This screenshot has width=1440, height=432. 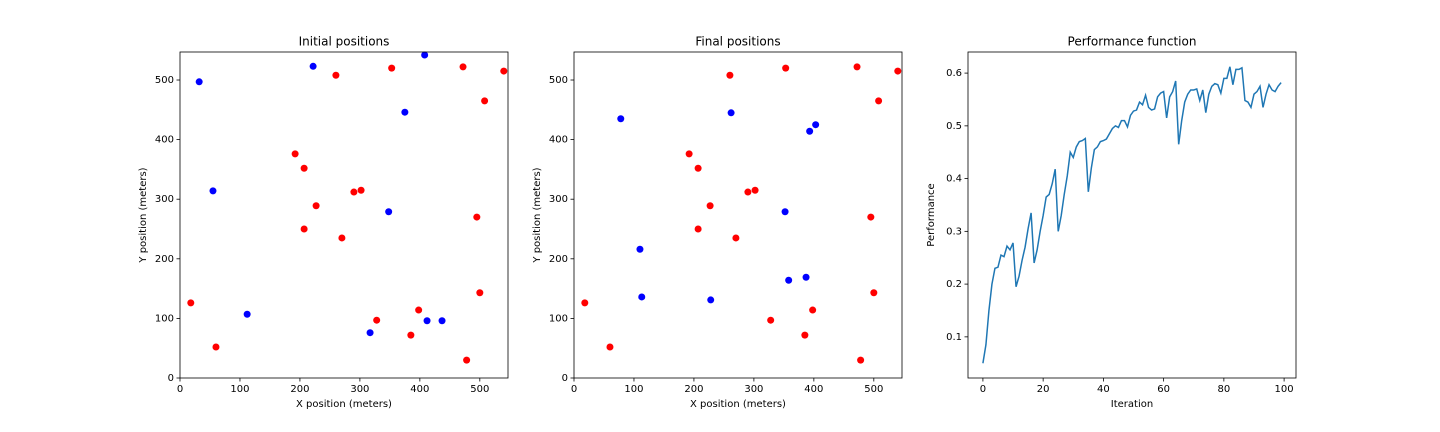 I want to click on chart-title: Initial positions, so click(x=344, y=42).